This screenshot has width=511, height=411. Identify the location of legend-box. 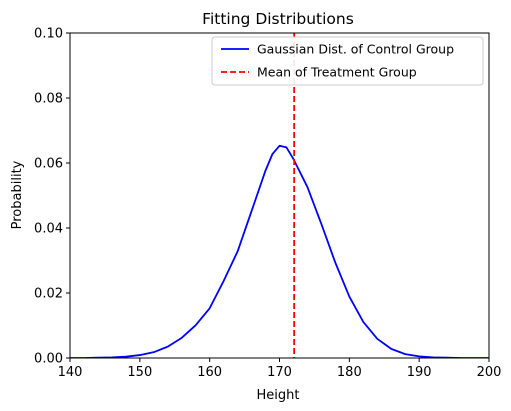
(347, 61).